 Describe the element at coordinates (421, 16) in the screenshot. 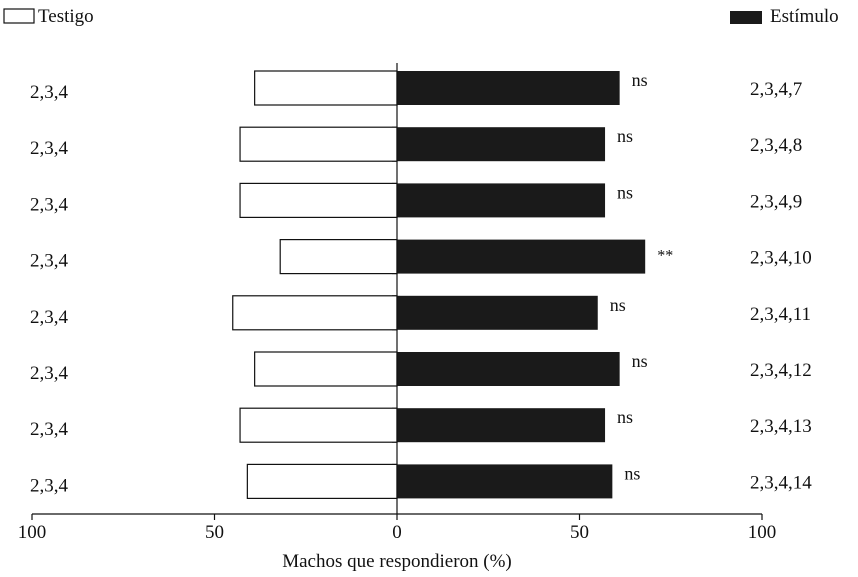

I see `legend: Testigo Estímulo` at that location.